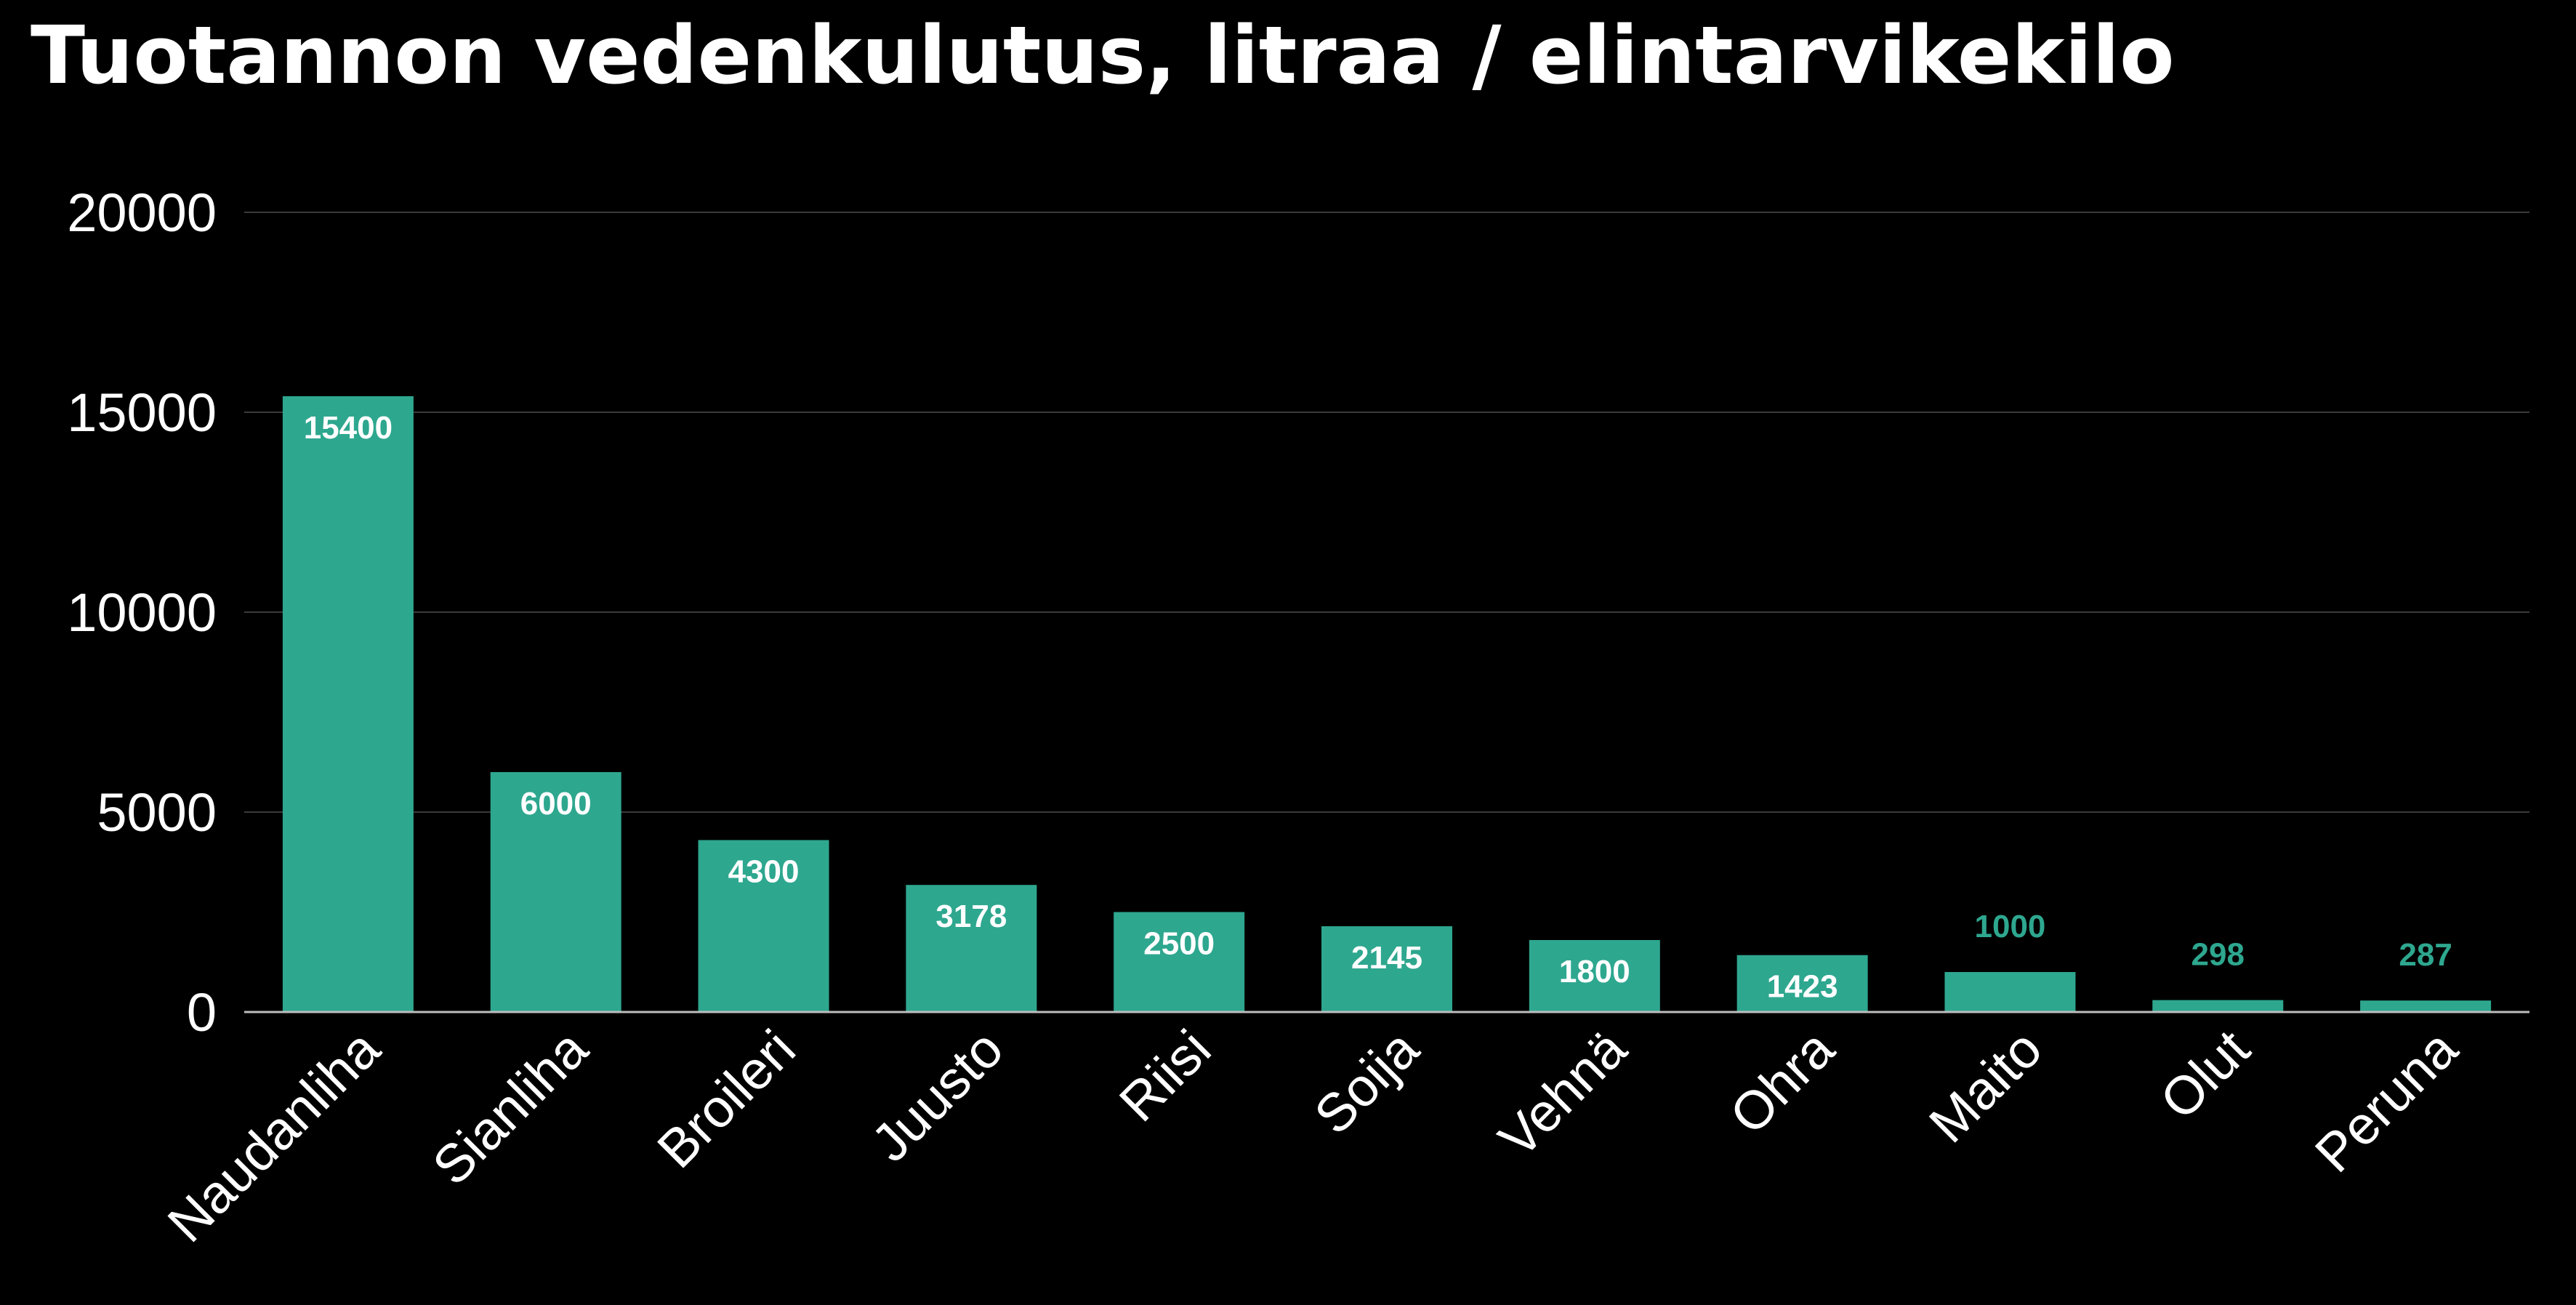 This screenshot has height=1305, width=2576. What do you see at coordinates (764, 872) in the screenshot?
I see `data-label: 4300` at bounding box center [764, 872].